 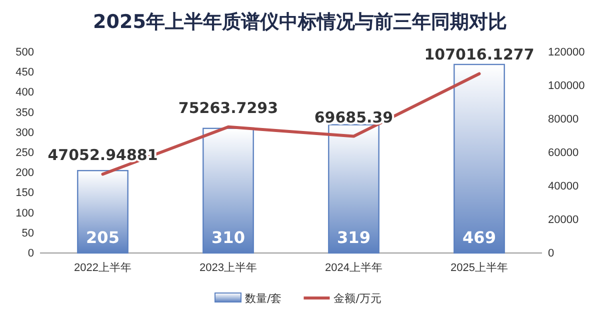 I want to click on y2-tick-label: 120000, so click(x=566, y=52).